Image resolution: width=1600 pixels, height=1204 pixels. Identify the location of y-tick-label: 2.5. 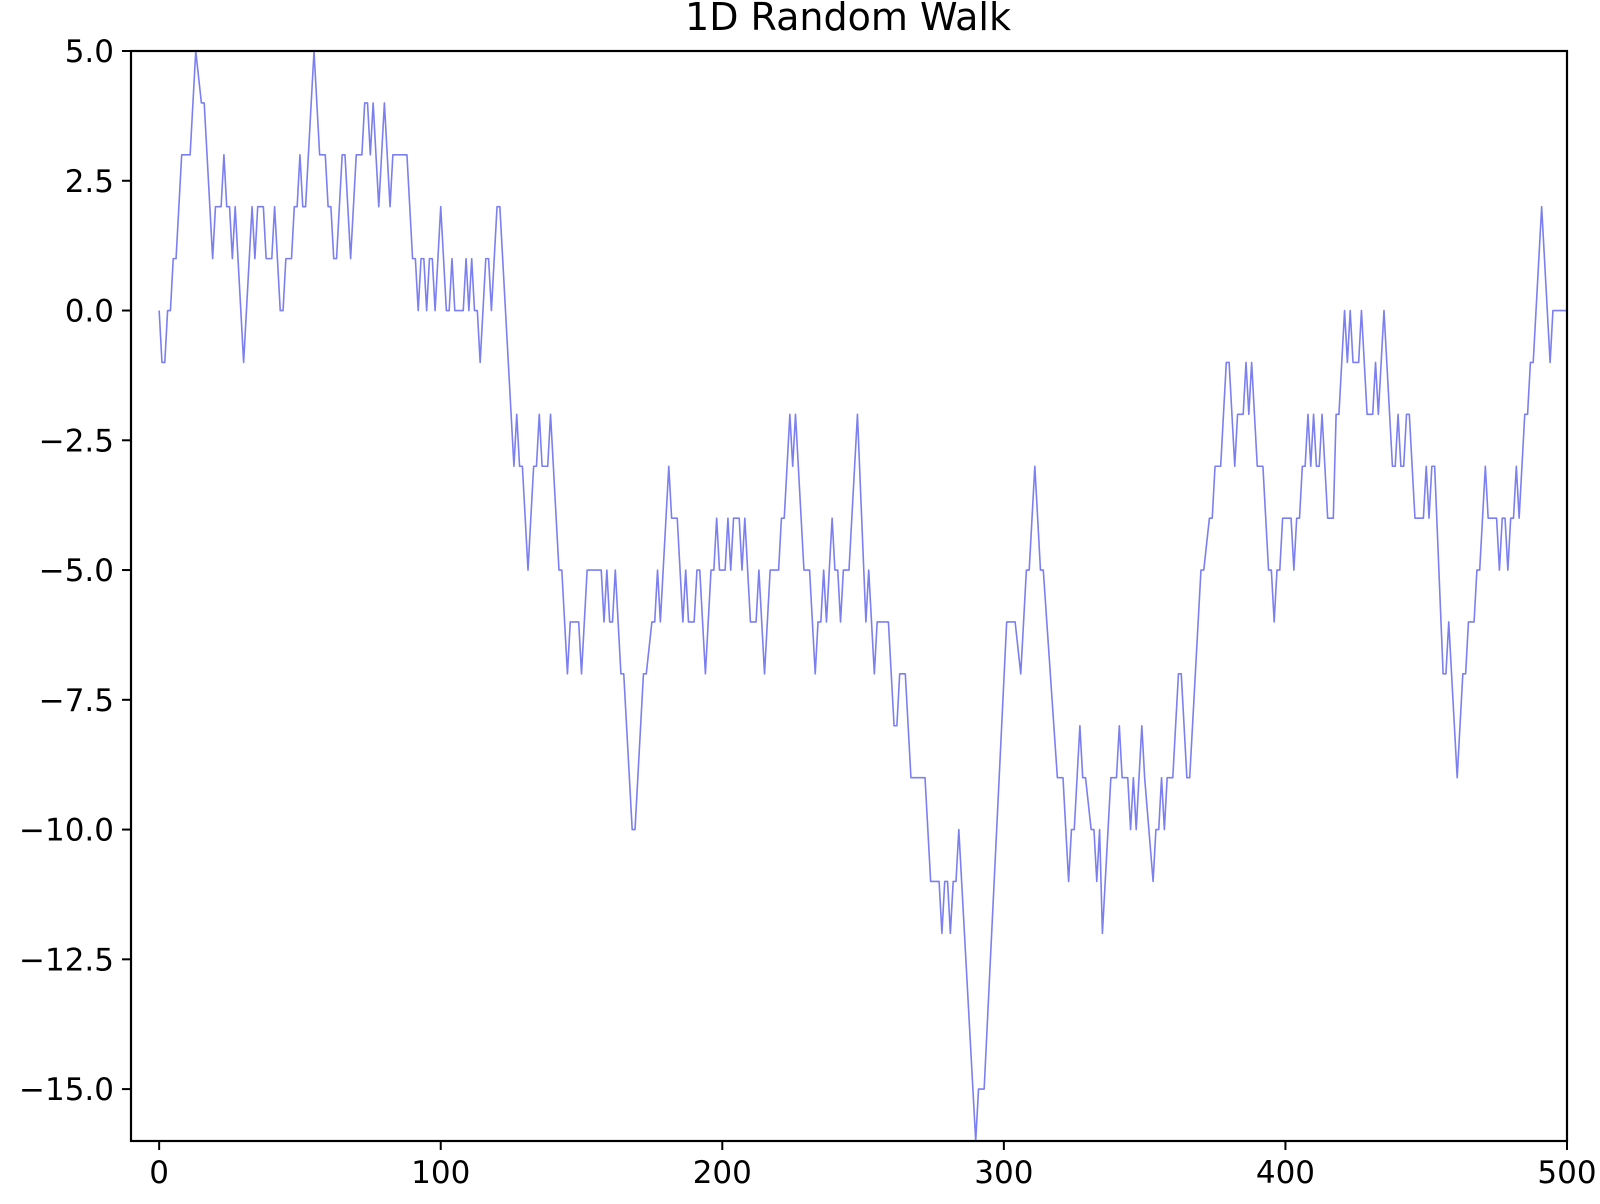
(89, 182).